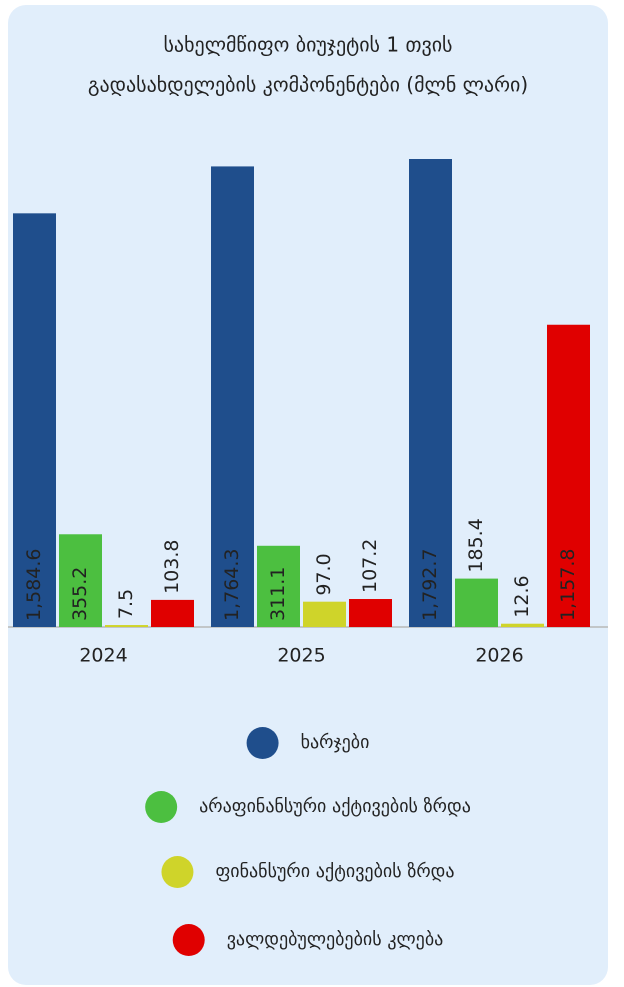 The image size is (624, 987). I want to click on x-tick-label: 2026, so click(499, 656).